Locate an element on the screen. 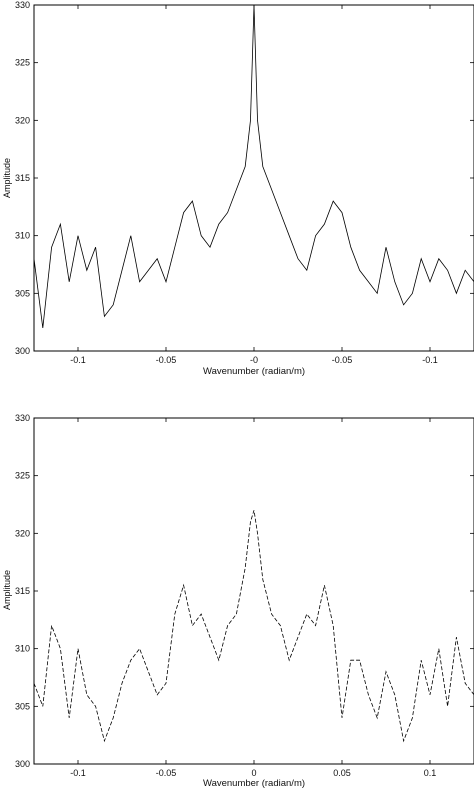 This screenshot has width=474, height=790. y-tick-label-top: 330 is located at coordinates (22, 5).